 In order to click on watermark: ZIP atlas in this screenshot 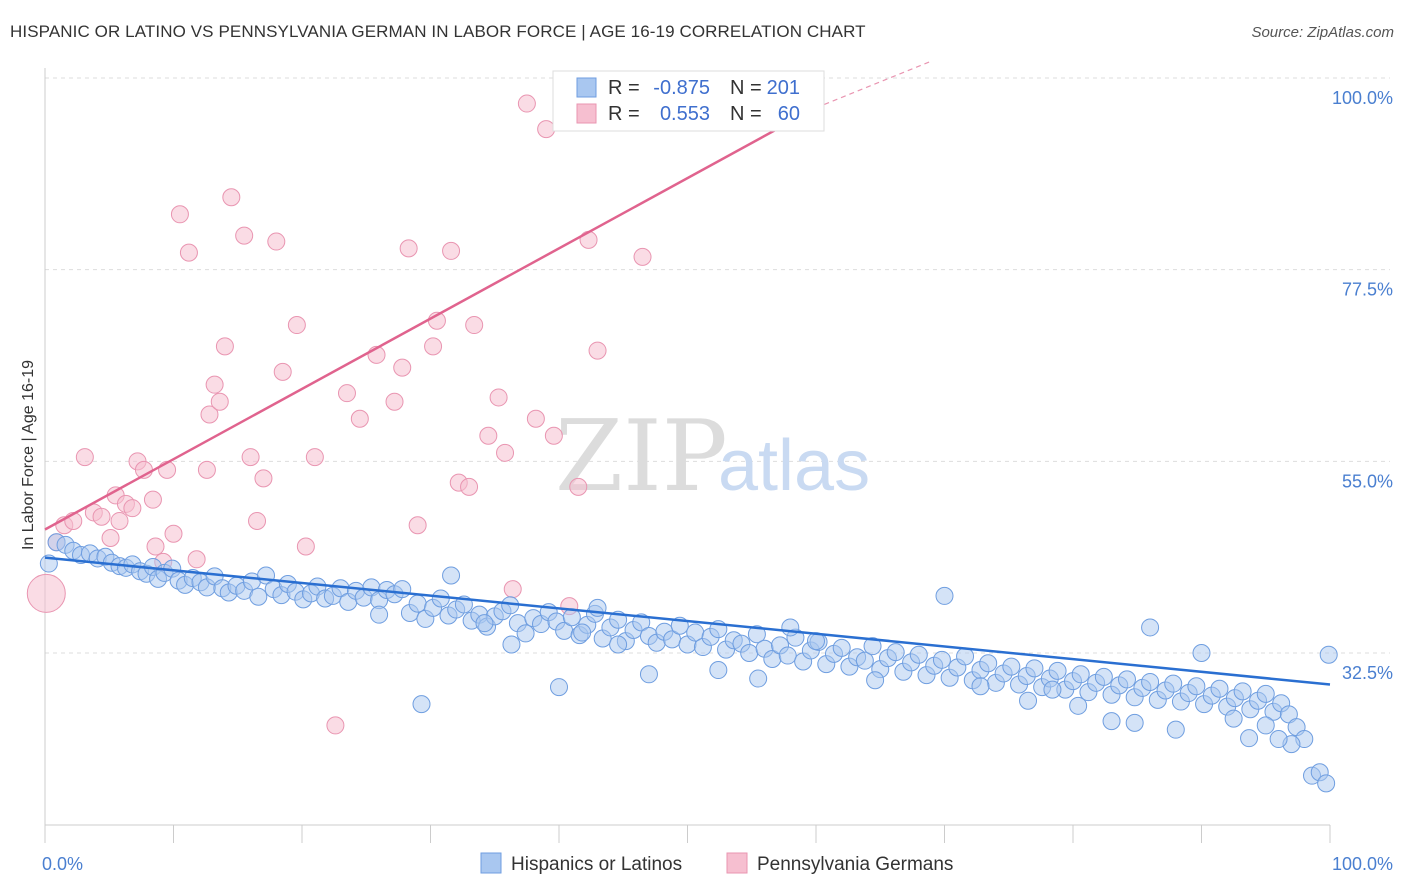, I will do `click(712, 457)`.